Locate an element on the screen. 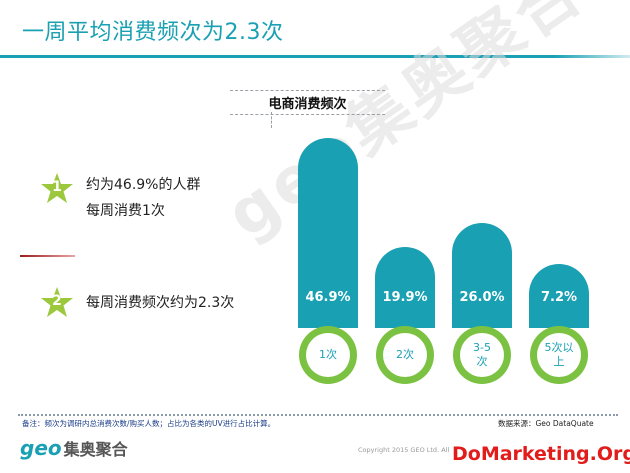  category-badge: 3-5 次 is located at coordinates (482, 355).